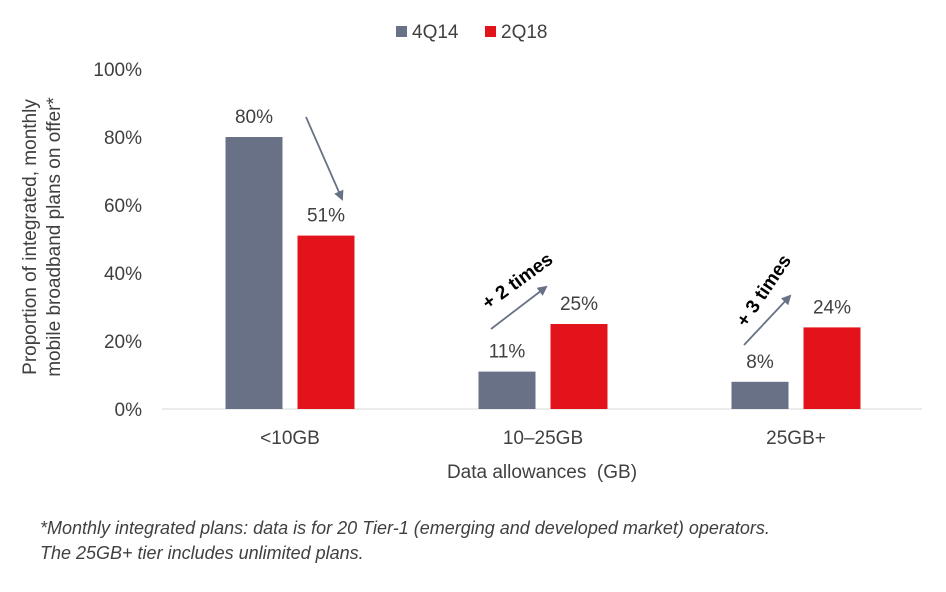  What do you see at coordinates (832, 368) in the screenshot?
I see `bar-2q18-25gb-plus` at bounding box center [832, 368].